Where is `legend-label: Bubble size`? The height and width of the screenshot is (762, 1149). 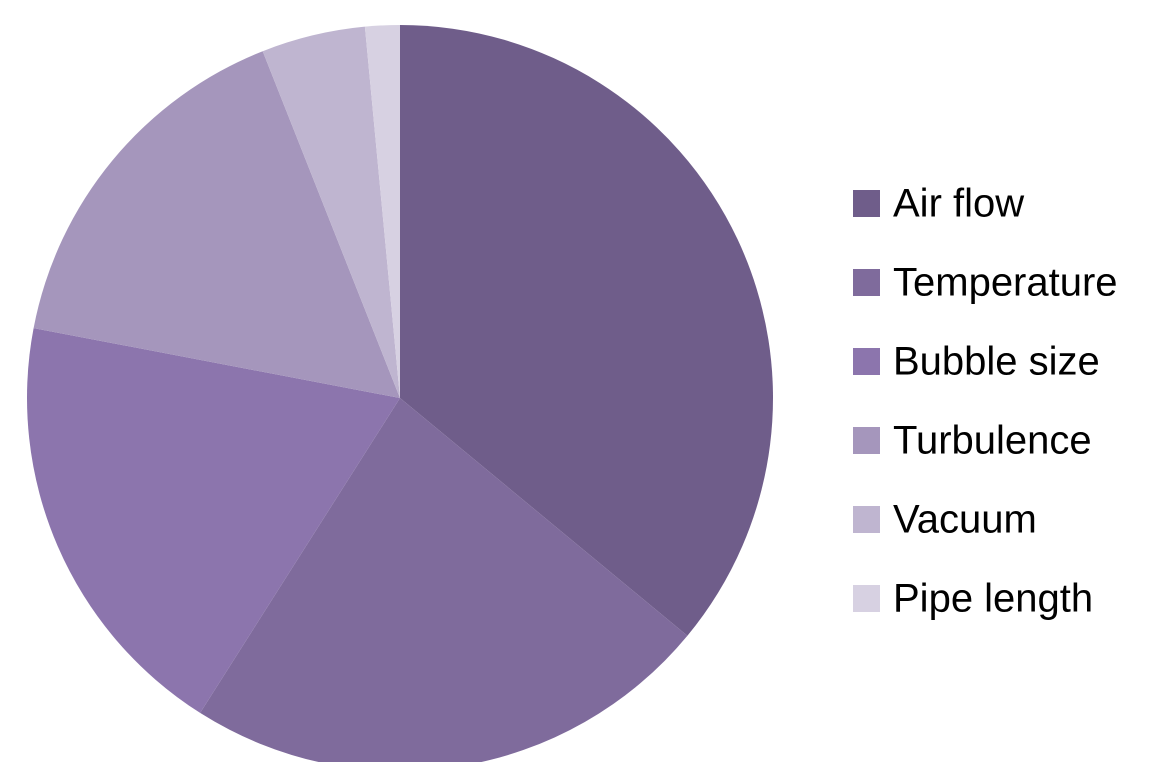
legend-label: Bubble size is located at coordinates (996, 362).